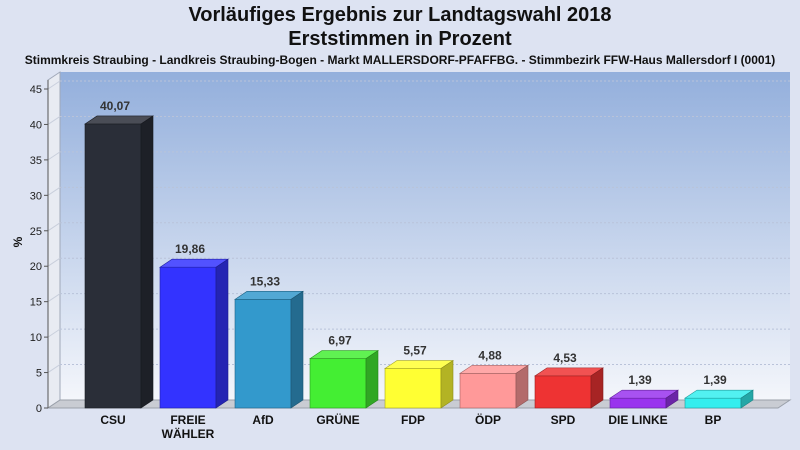 The height and width of the screenshot is (450, 800). I want to click on y-tick-label: 0, so click(39, 409).